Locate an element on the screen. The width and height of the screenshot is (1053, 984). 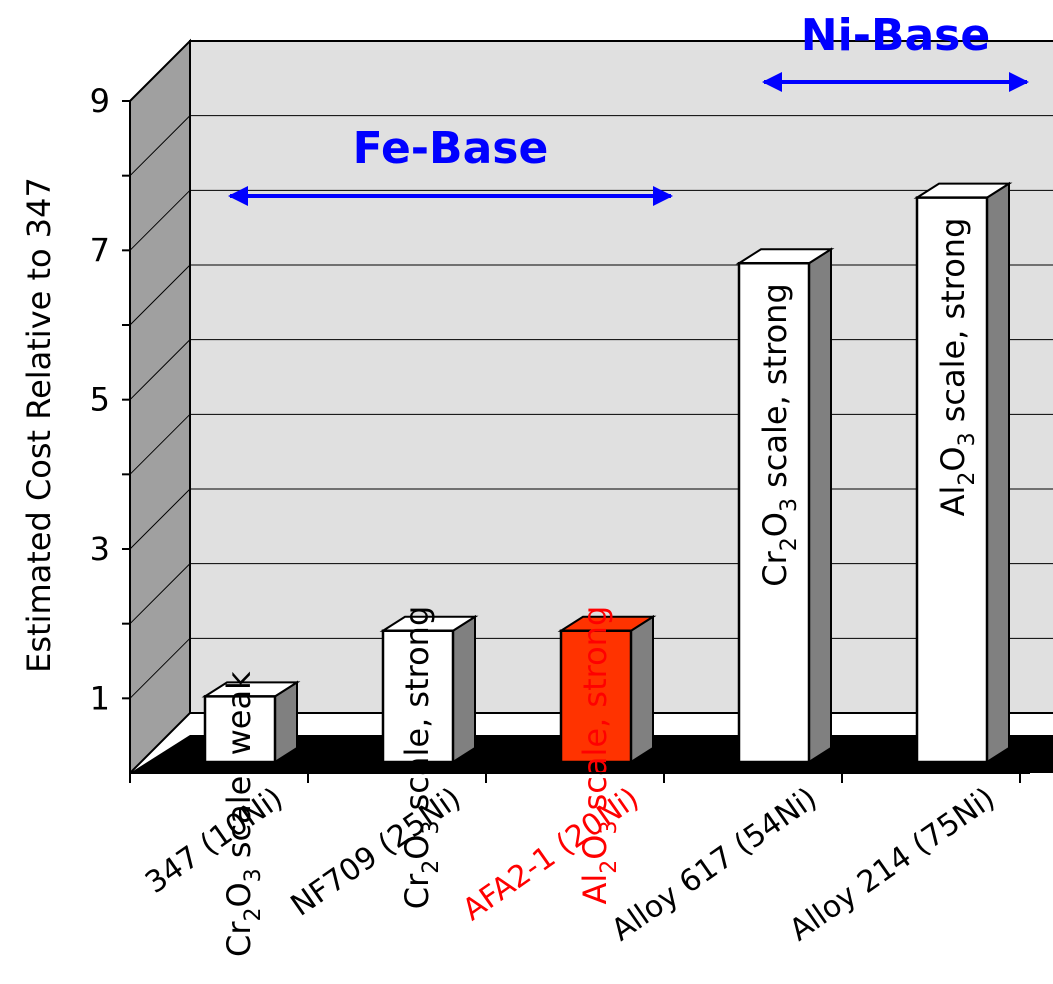
bar-2: Cr2O3 scale, strong is located at coordinates (429, 758).